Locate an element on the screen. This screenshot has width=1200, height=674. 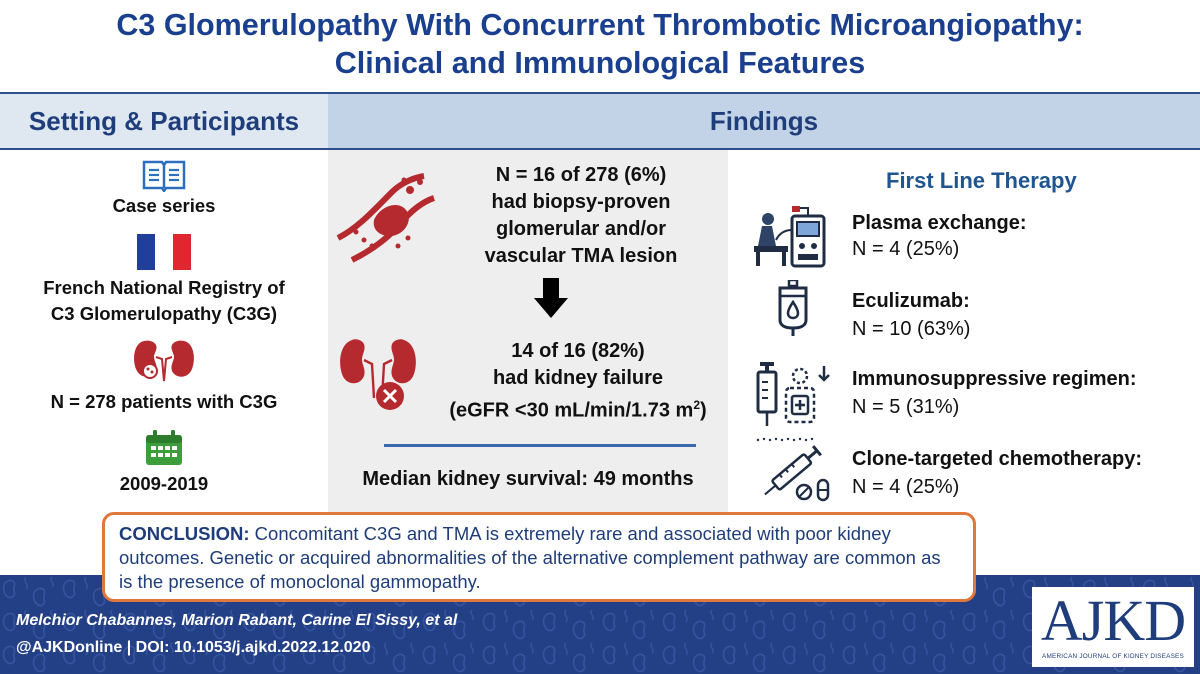
failure-line-3: (eGFR <30 mL/min/1.73 m2) is located at coordinates (578, 408).